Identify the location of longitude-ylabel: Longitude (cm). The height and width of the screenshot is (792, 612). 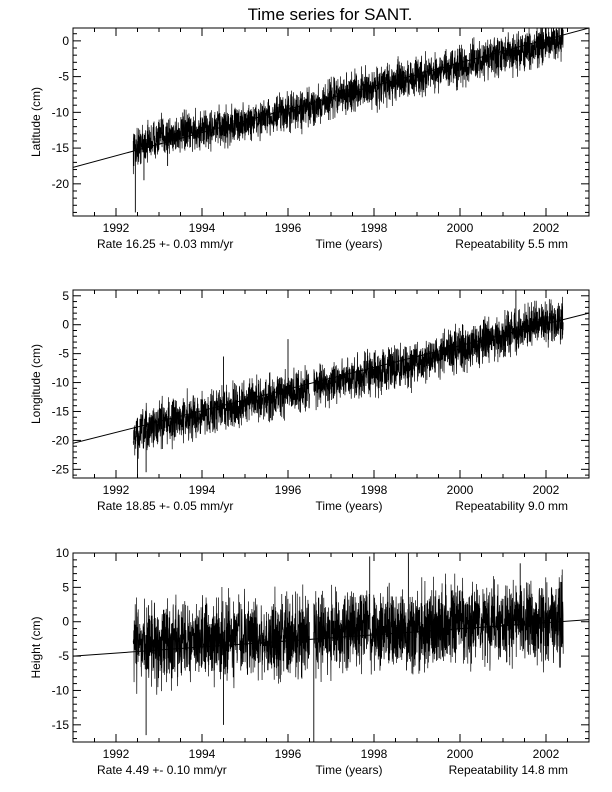
(36, 384).